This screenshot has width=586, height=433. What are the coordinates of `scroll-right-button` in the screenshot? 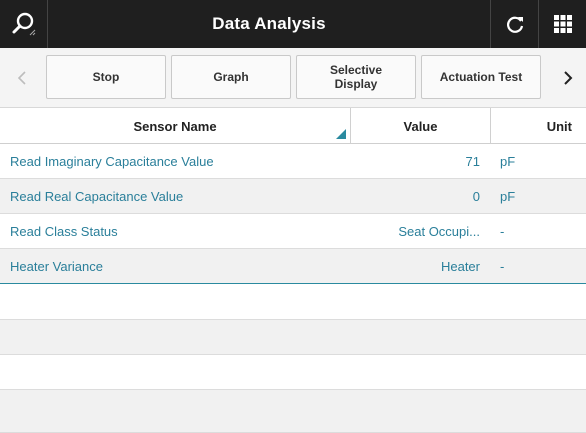 It's located at (568, 78).